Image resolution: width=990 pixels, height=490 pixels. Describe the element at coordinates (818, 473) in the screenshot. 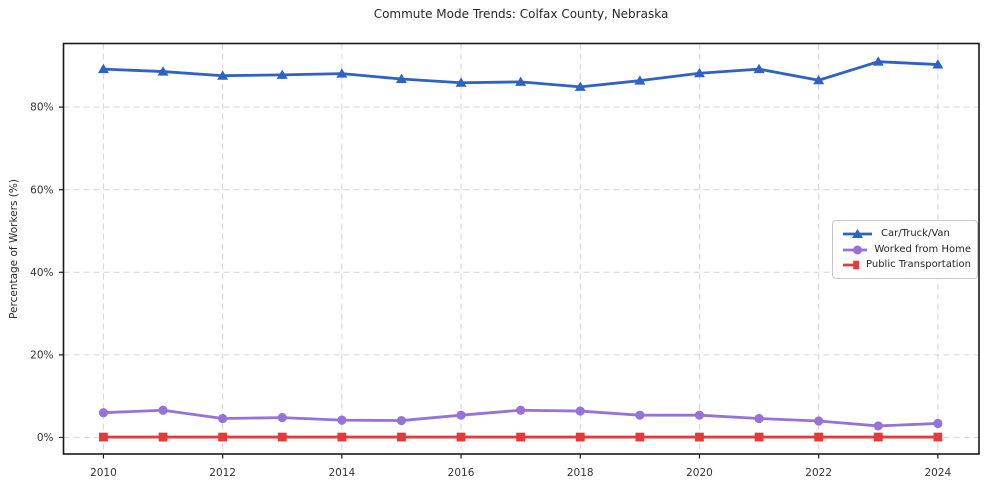

I see `x-tick-label: 2022` at that location.